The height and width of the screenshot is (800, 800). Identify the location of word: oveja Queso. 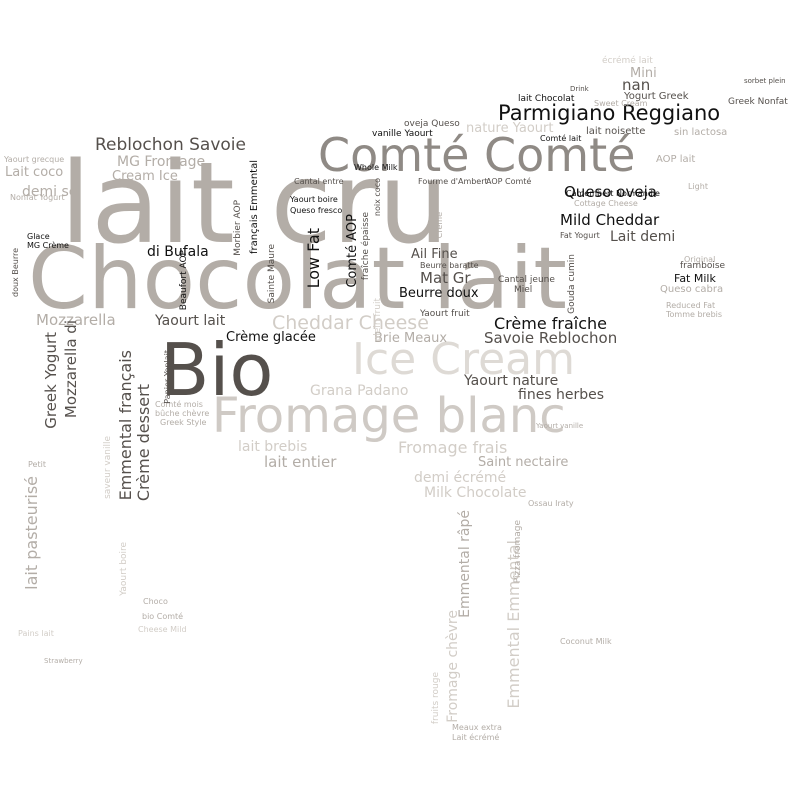
(432, 124).